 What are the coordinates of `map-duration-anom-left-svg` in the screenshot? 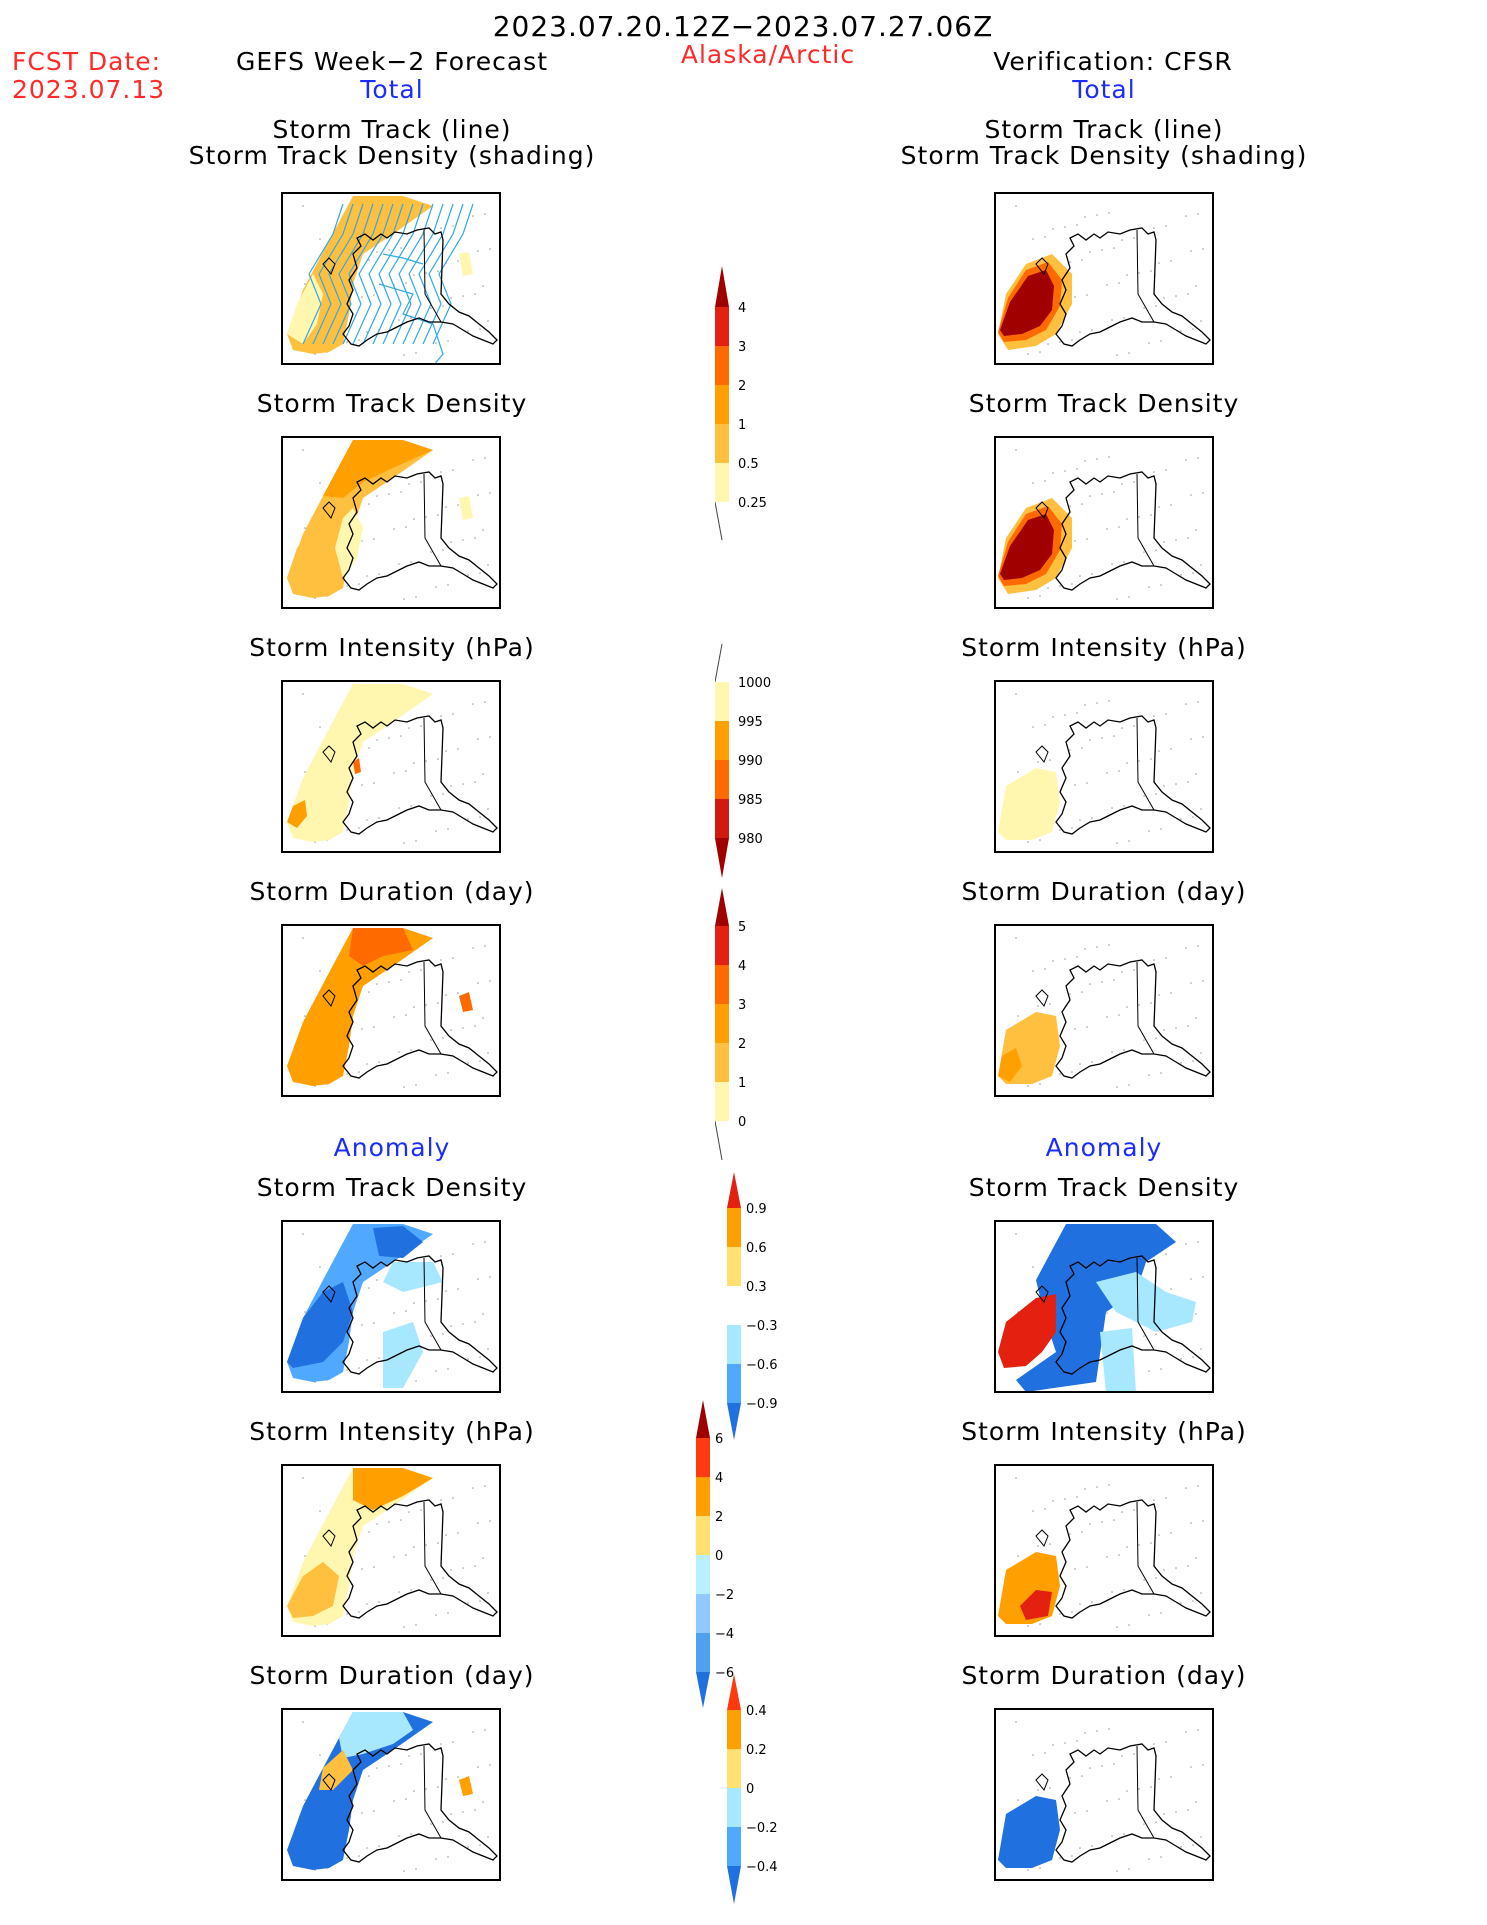 It's located at (392, 1792).